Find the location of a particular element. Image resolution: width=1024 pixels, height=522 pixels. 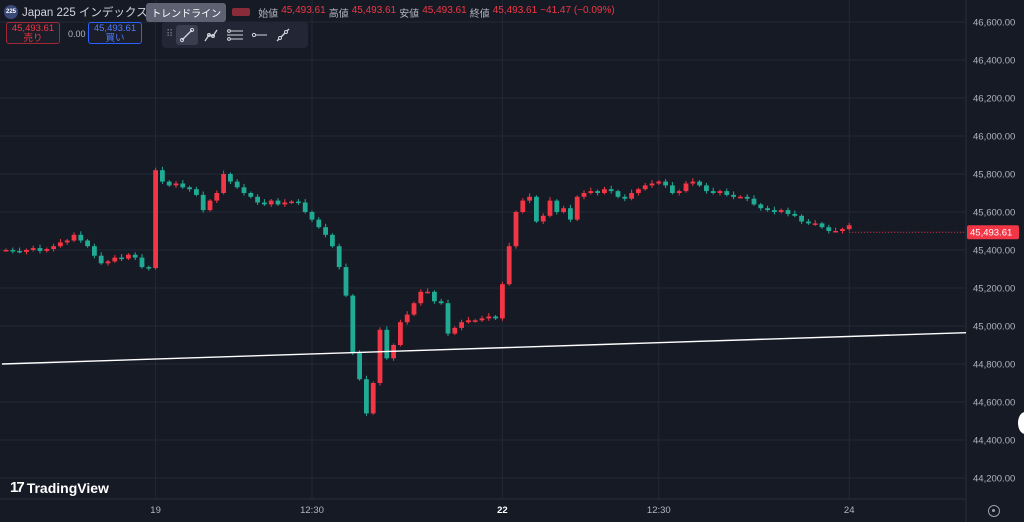

y-tick-label: 44,800.00 is located at coordinates (994, 365).